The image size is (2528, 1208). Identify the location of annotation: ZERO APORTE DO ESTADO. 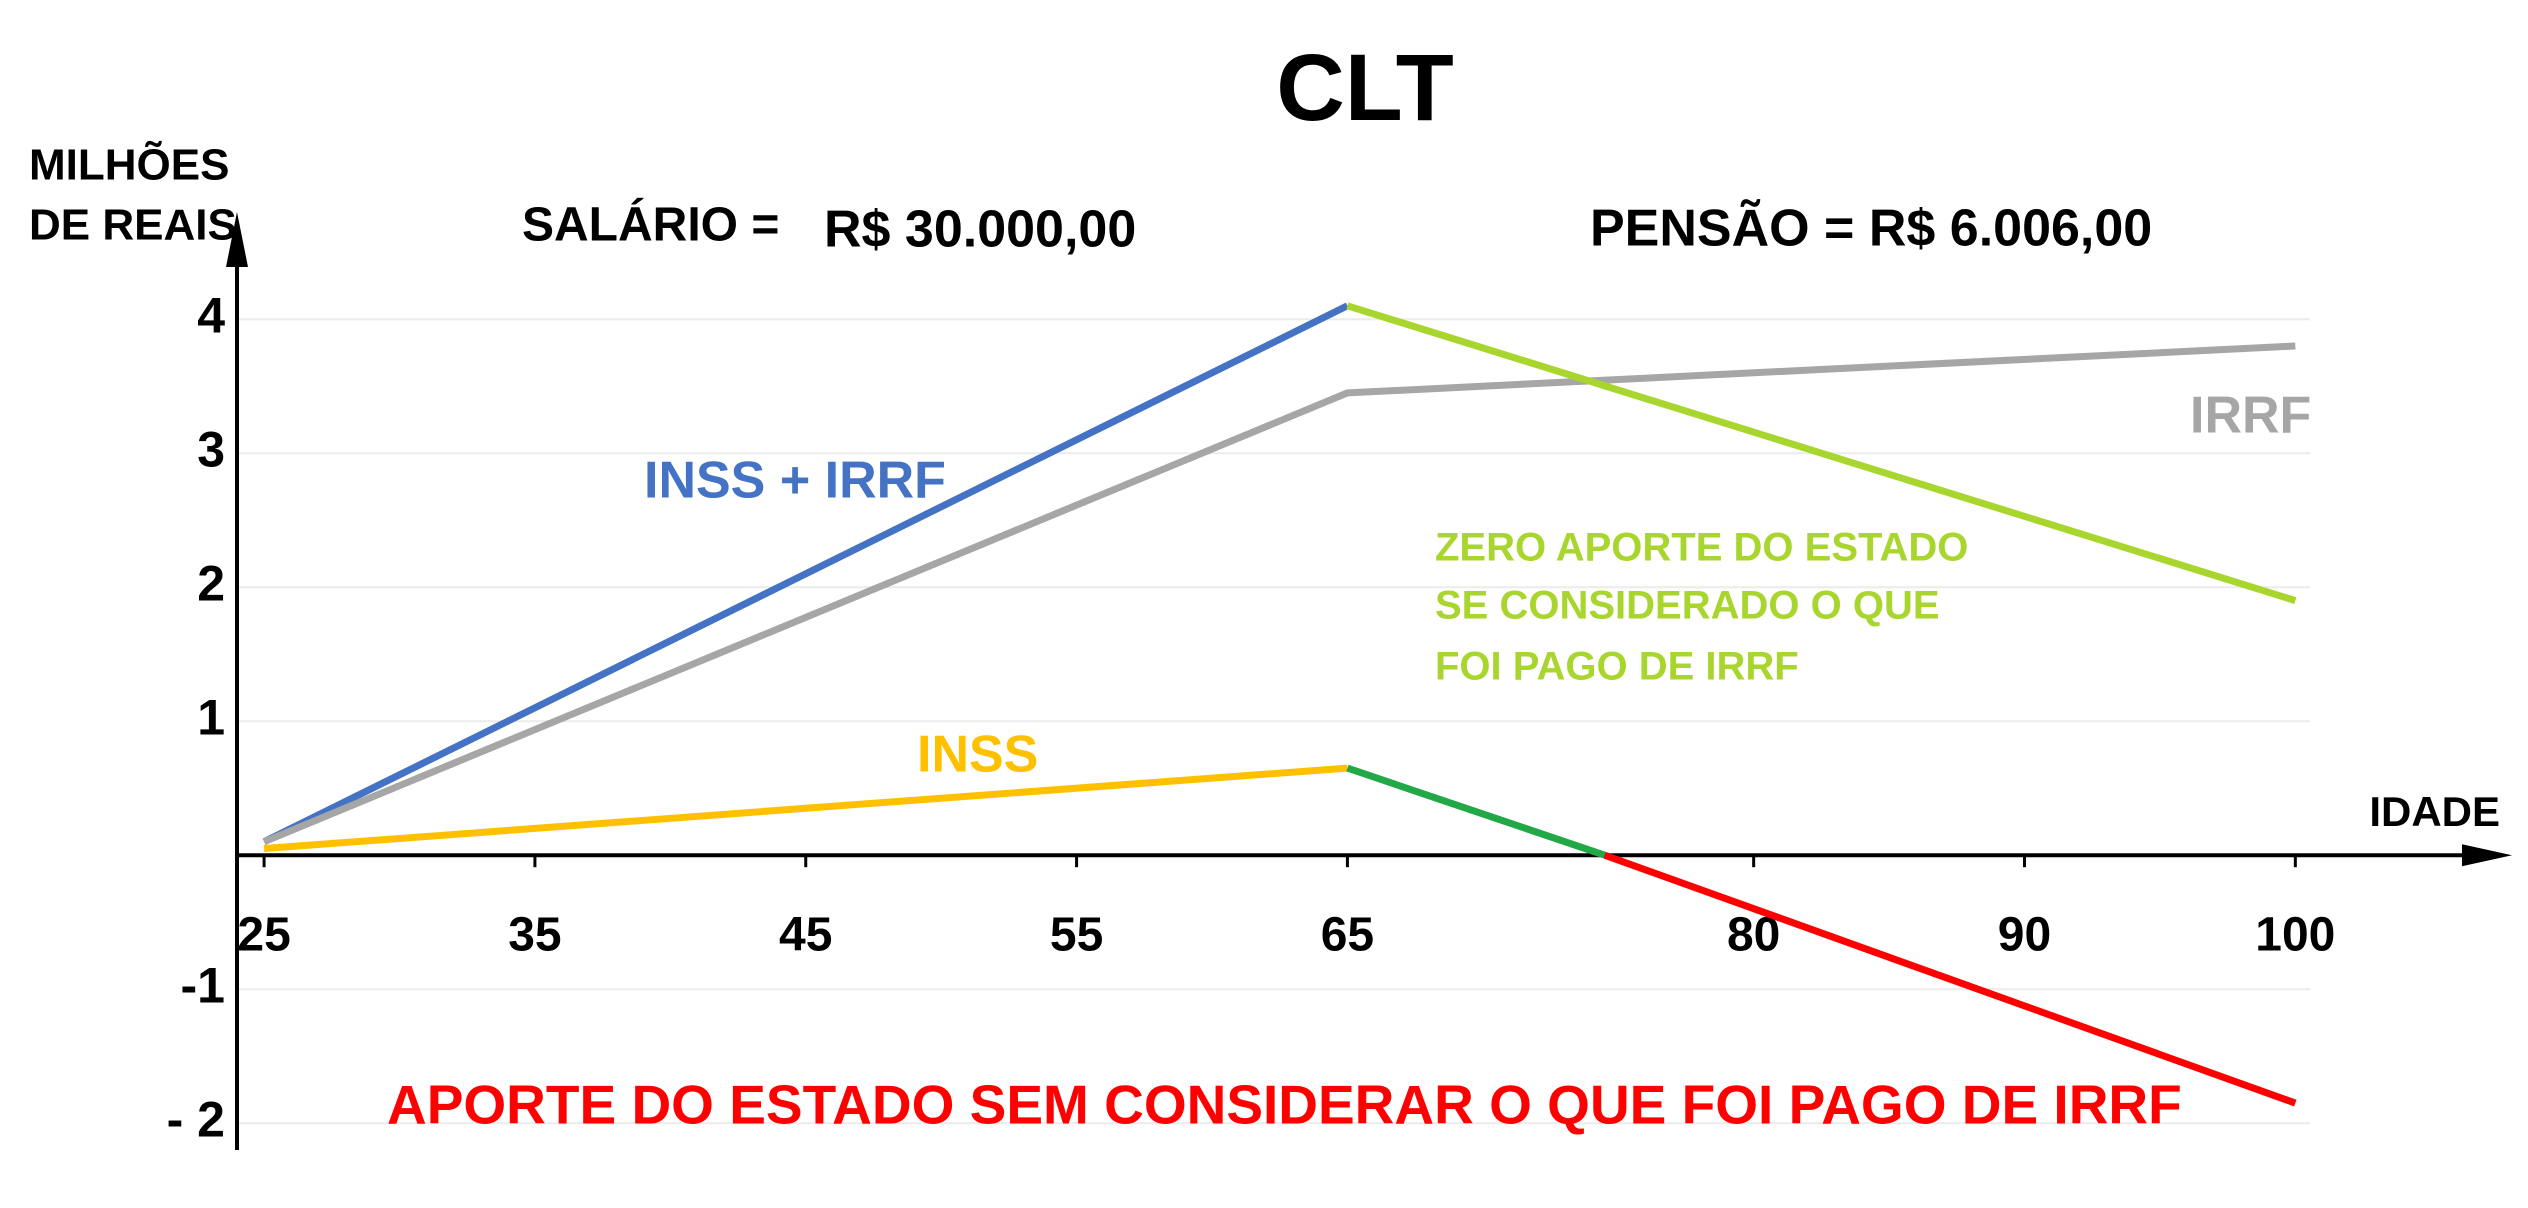
(1701, 548).